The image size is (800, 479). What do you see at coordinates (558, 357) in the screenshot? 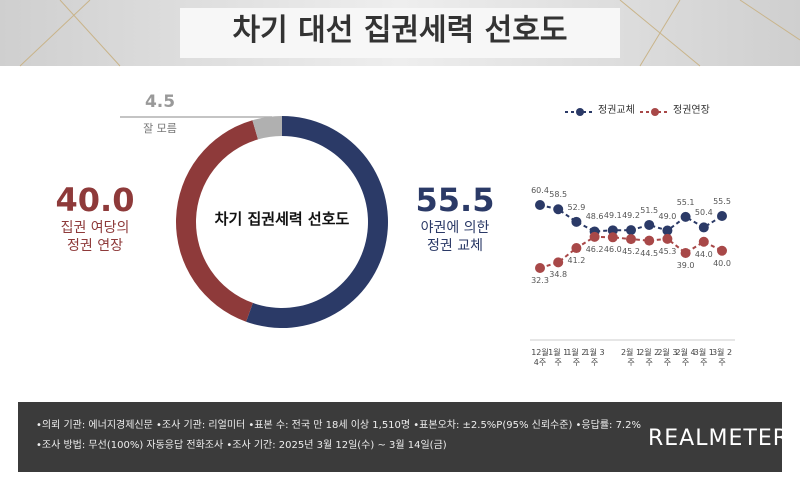
I see `x-tick-label: 1월 1주` at bounding box center [558, 357].